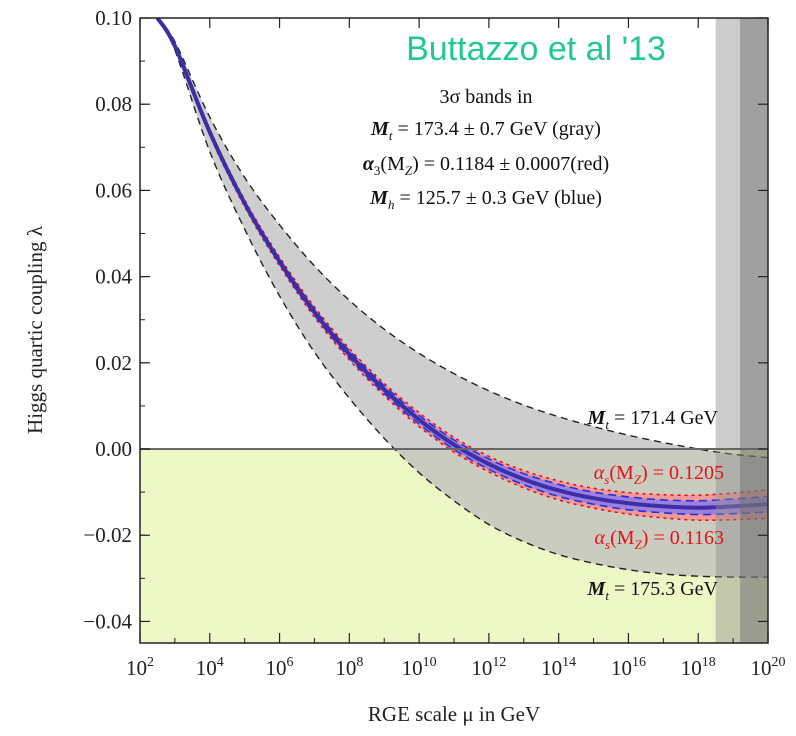 The image size is (796, 736). What do you see at coordinates (140, 667) in the screenshot?
I see `x-tick-label: 10²` at bounding box center [140, 667].